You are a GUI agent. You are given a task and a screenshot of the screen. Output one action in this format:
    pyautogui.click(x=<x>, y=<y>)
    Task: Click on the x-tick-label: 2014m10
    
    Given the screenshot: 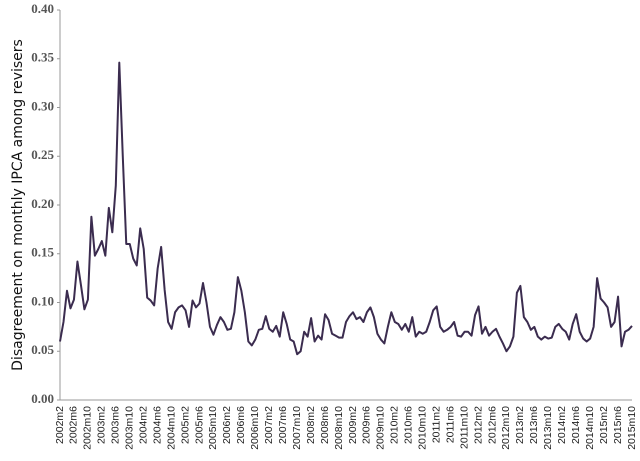 What is the action you would take?
    pyautogui.click(x=590, y=428)
    